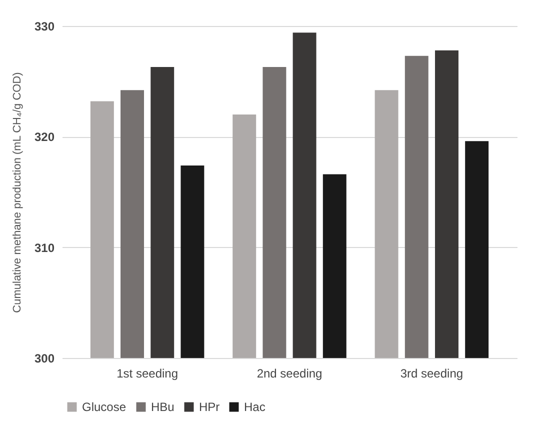 This screenshot has width=549, height=422. Describe the element at coordinates (44, 247) in the screenshot. I see `y-tick-label: 310` at that location.